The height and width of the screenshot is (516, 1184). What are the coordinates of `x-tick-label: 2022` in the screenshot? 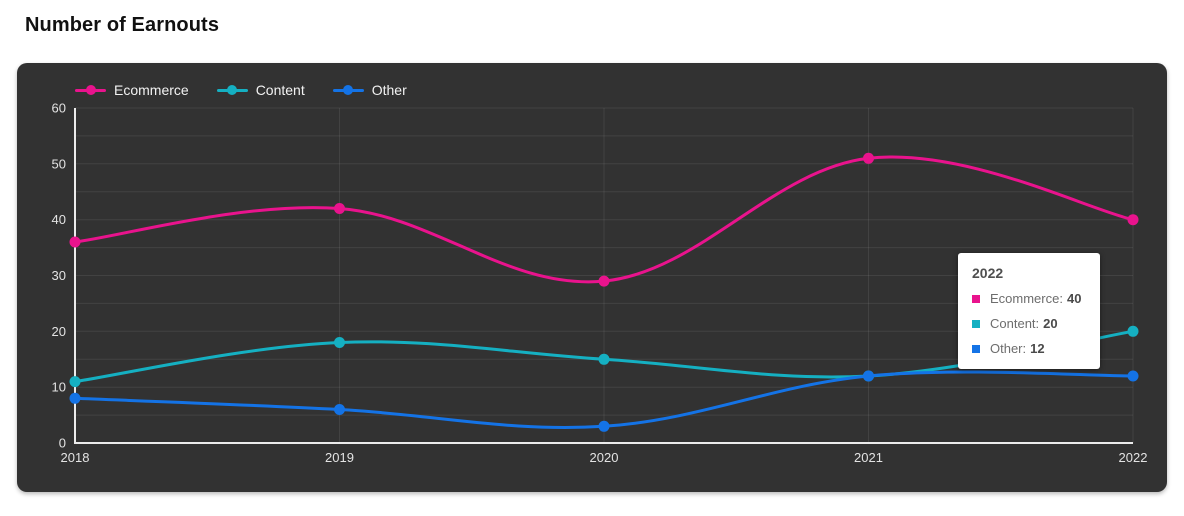 It's located at (1133, 457).